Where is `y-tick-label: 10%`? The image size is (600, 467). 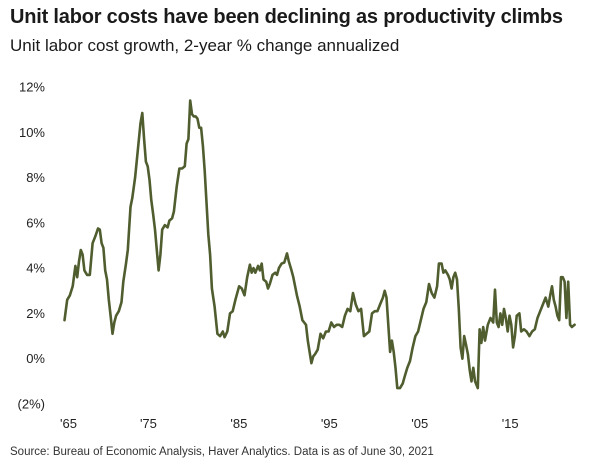 y-tick-label: 10% is located at coordinates (32, 132).